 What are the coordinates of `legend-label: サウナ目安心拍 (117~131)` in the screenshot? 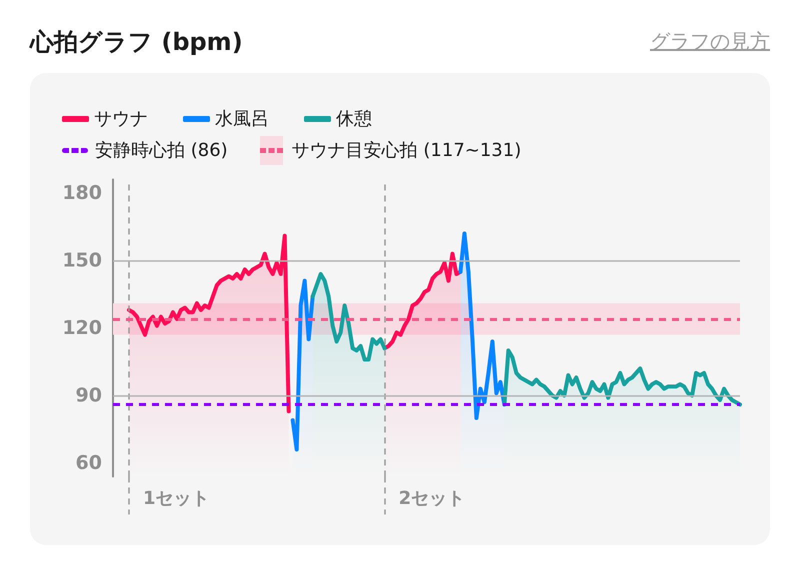 It's located at (407, 150).